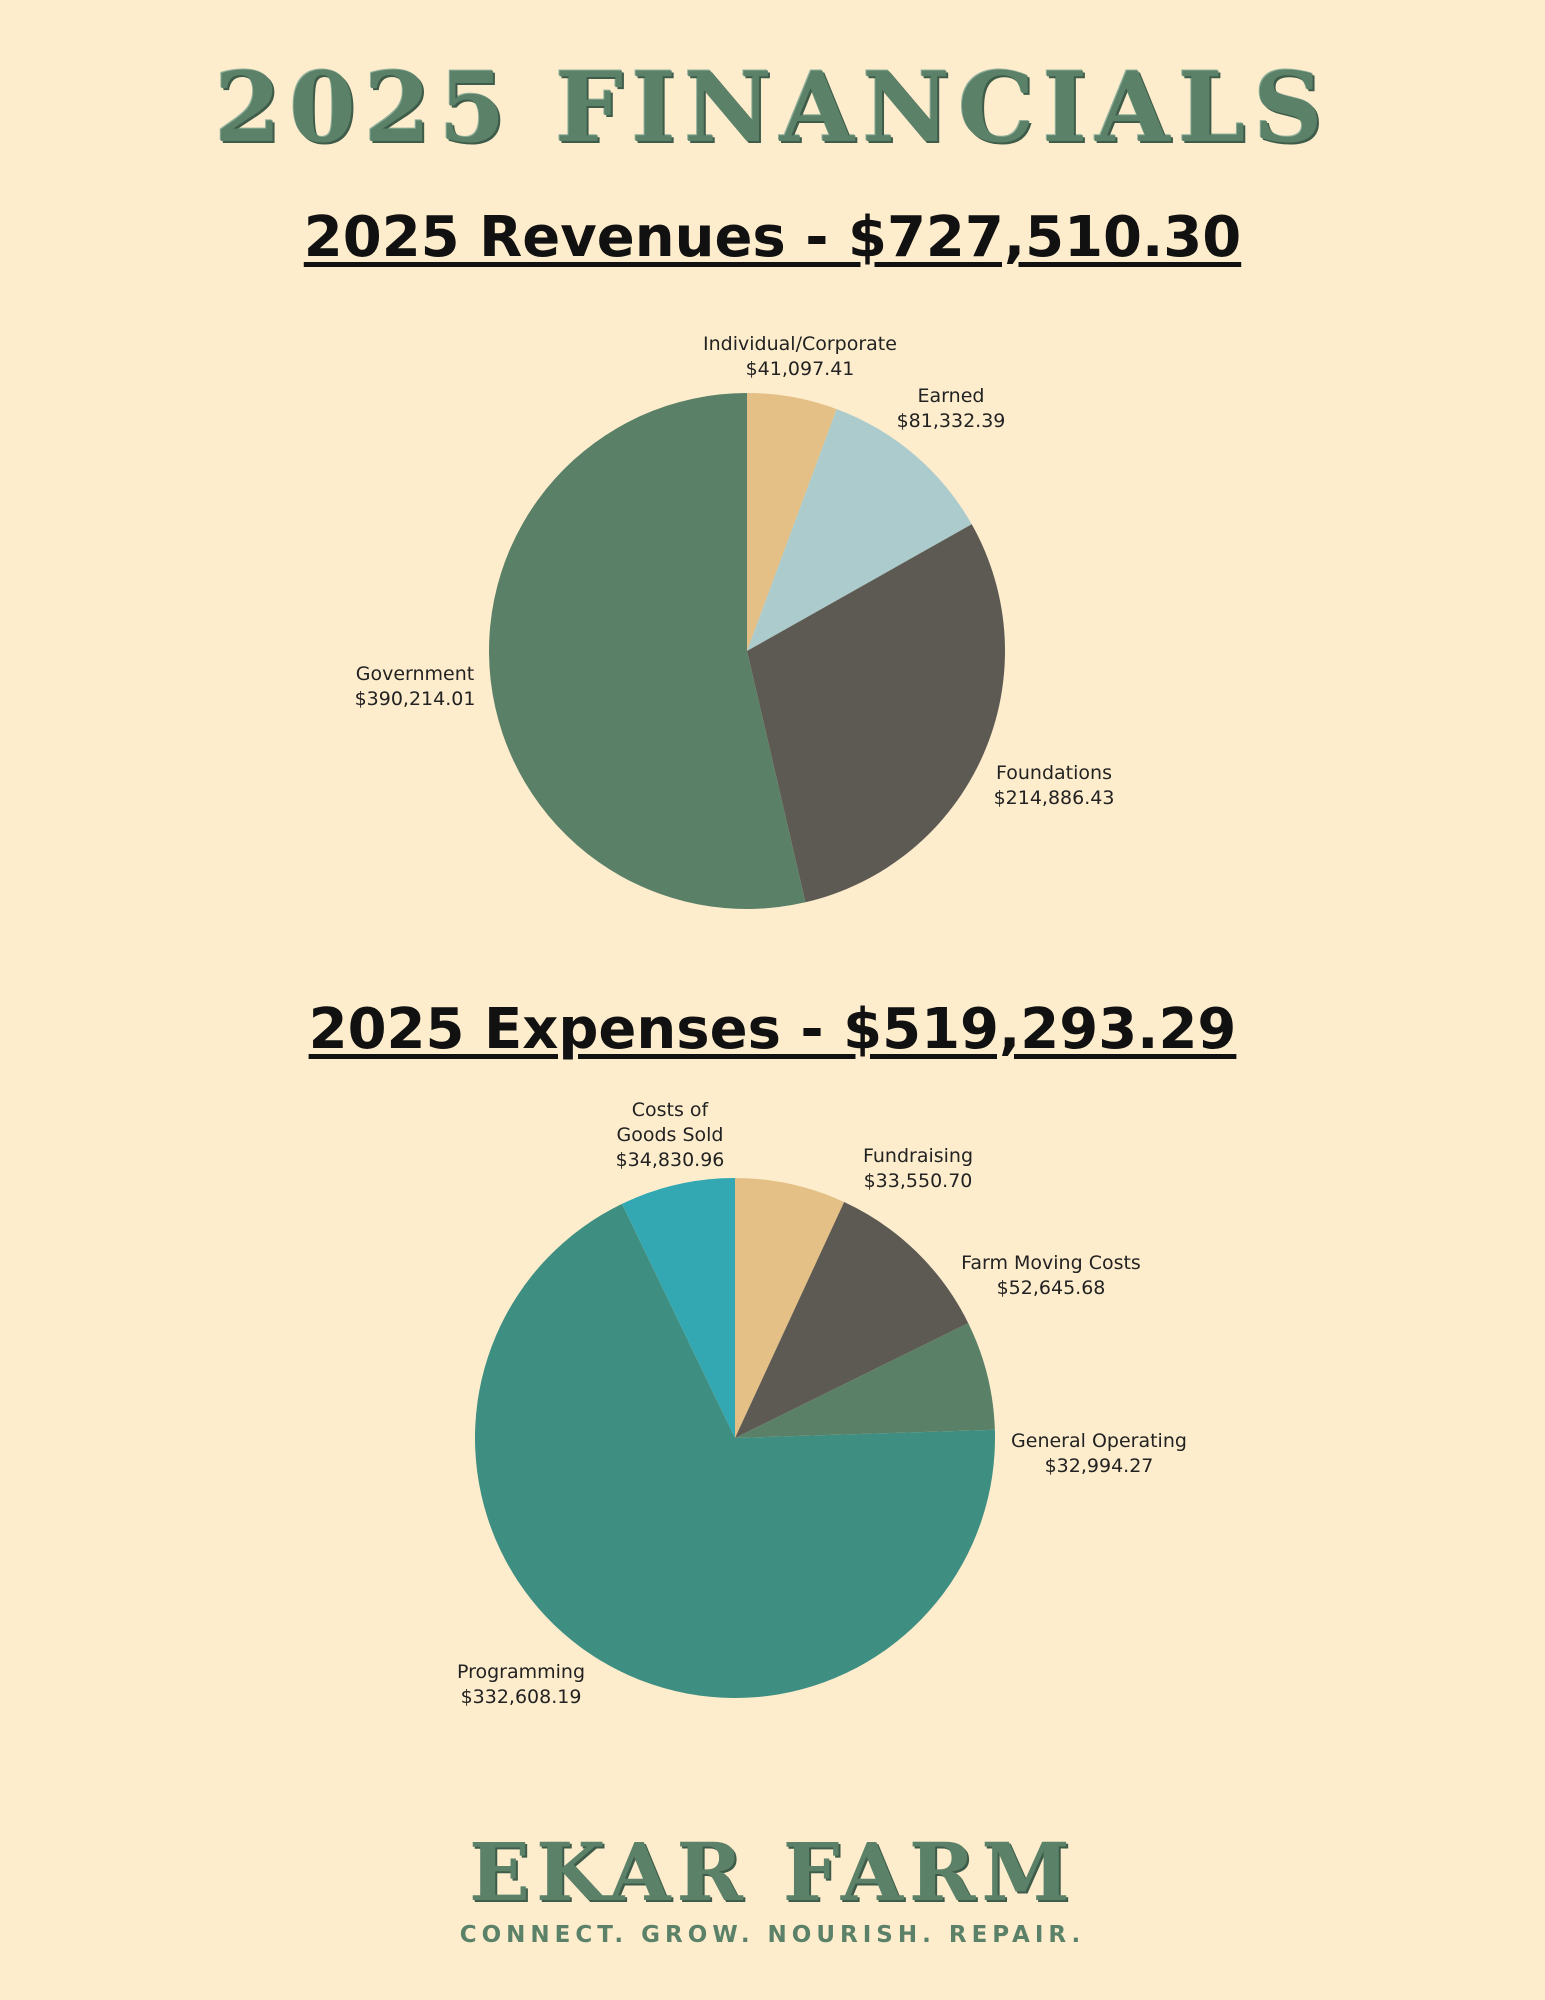 The image size is (1545, 2000). Describe the element at coordinates (415, 686) in the screenshot. I see `slice-label-government: Government $390,214.01` at that location.